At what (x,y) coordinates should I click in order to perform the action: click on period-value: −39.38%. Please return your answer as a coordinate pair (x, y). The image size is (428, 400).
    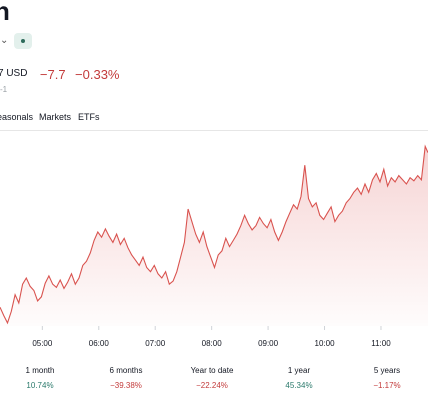
    Looking at the image, I should click on (126, 385).